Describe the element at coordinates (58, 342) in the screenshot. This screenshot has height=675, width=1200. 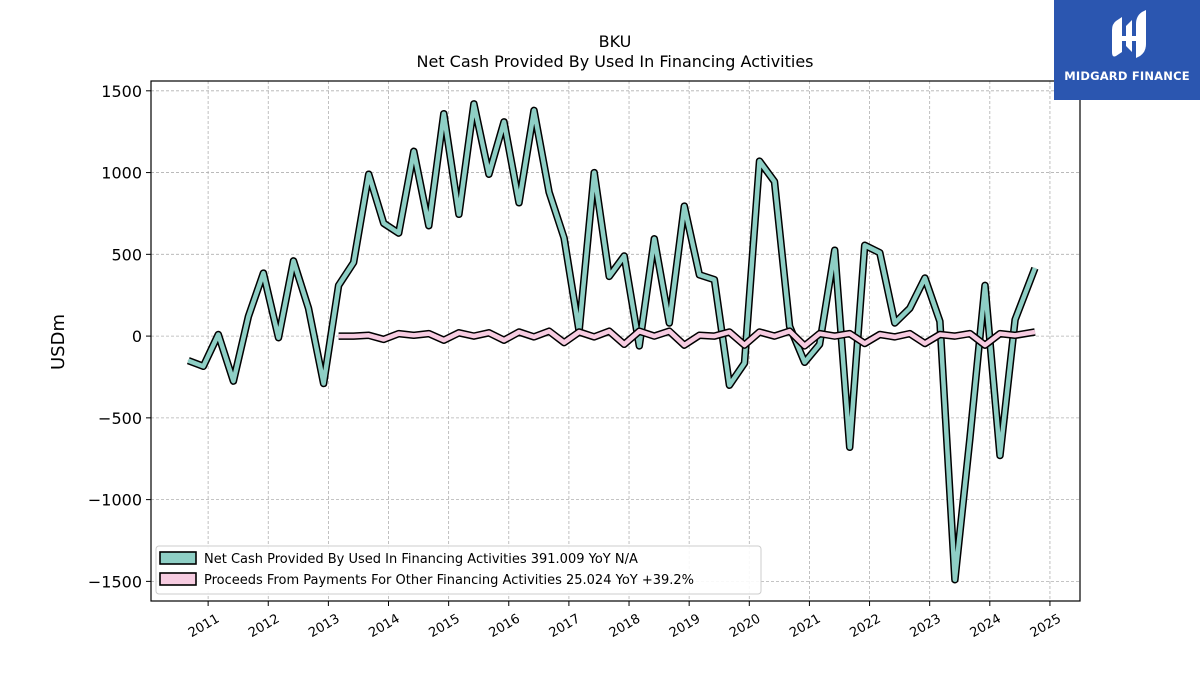
I see `y-axis-label: USDm` at that location.